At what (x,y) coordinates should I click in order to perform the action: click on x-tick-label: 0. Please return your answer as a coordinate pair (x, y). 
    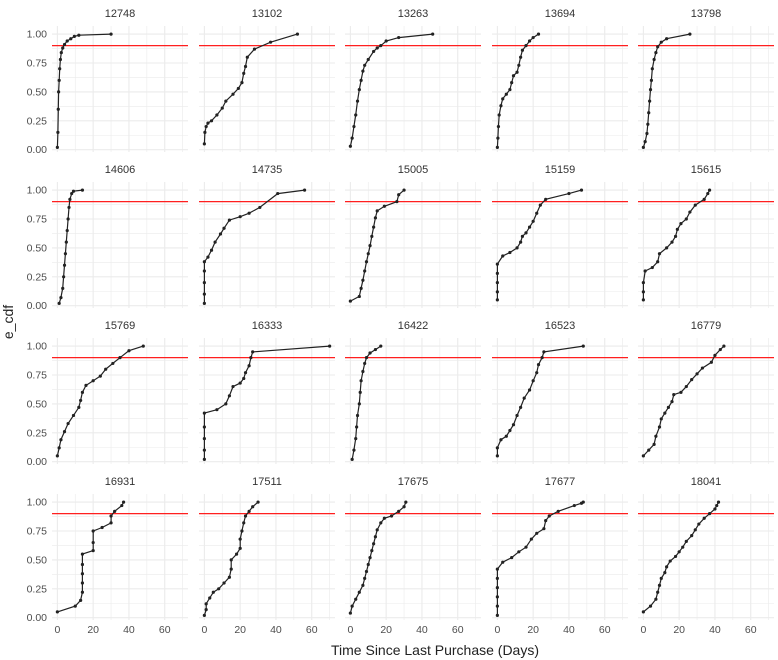
    Looking at the image, I should click on (643, 630).